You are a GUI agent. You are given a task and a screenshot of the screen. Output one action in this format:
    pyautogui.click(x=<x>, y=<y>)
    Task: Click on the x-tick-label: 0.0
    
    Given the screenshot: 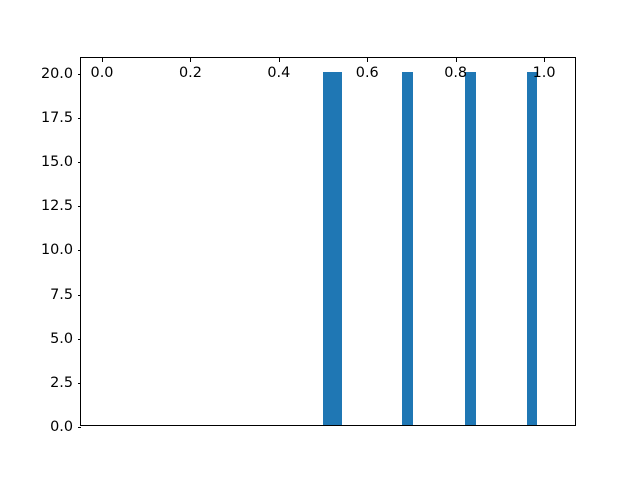 What is the action you would take?
    pyautogui.click(x=102, y=73)
    